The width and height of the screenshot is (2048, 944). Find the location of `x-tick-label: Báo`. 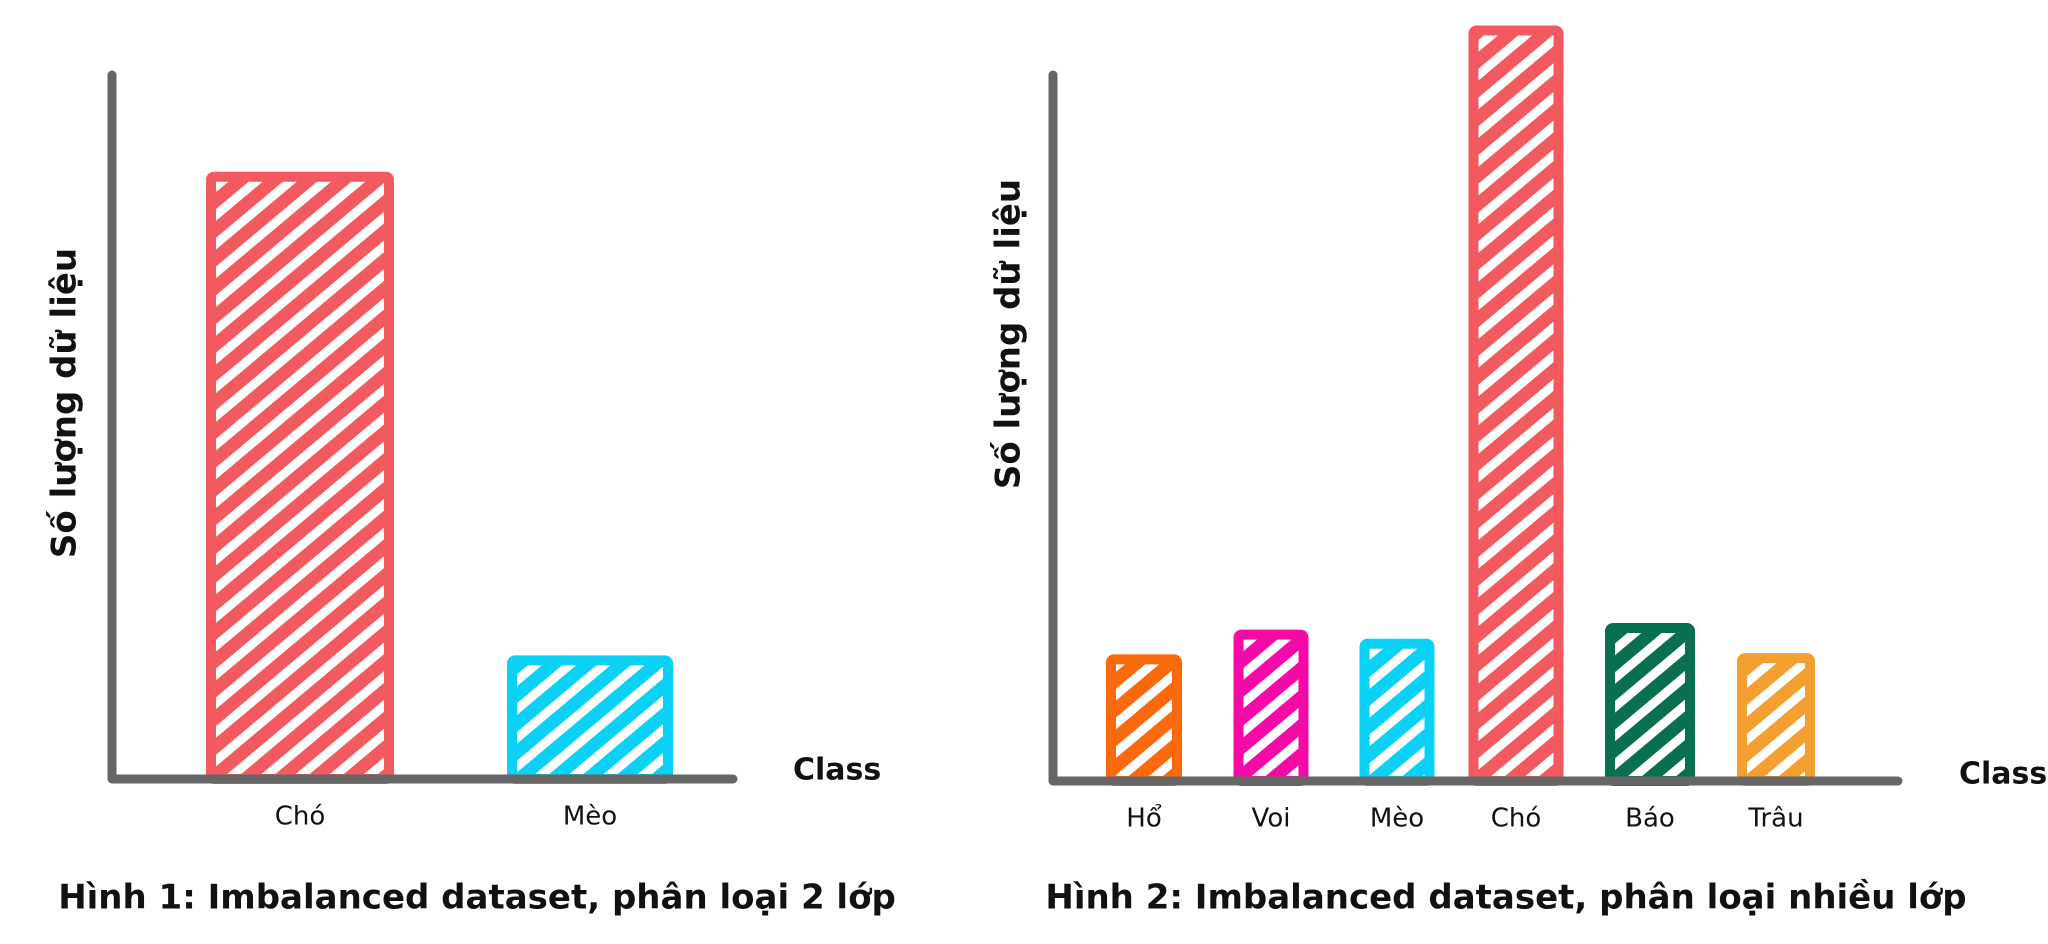

x-tick-label: Báo is located at coordinates (1650, 819).